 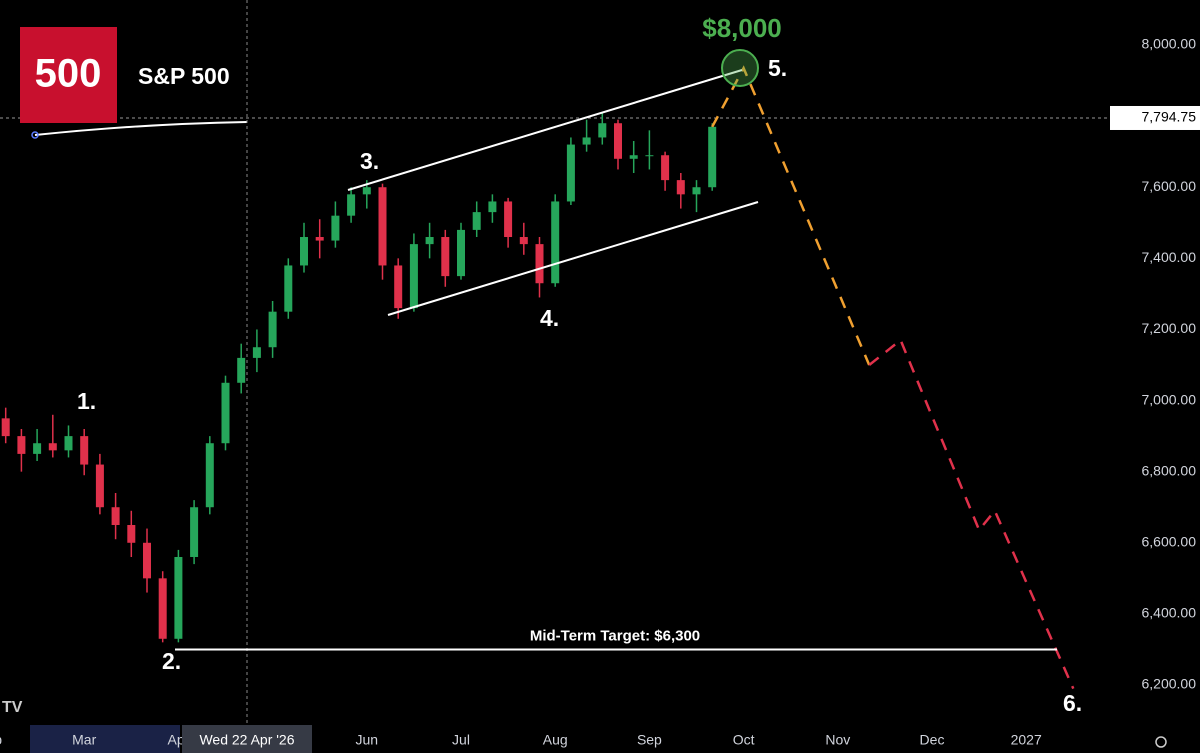 I want to click on x-tick-label: Aug, so click(x=555, y=740).